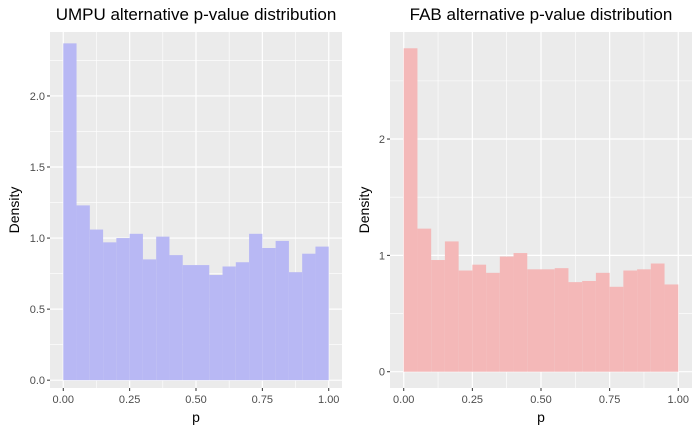  I want to click on fab-y-tick-label: 1, so click(382, 256).